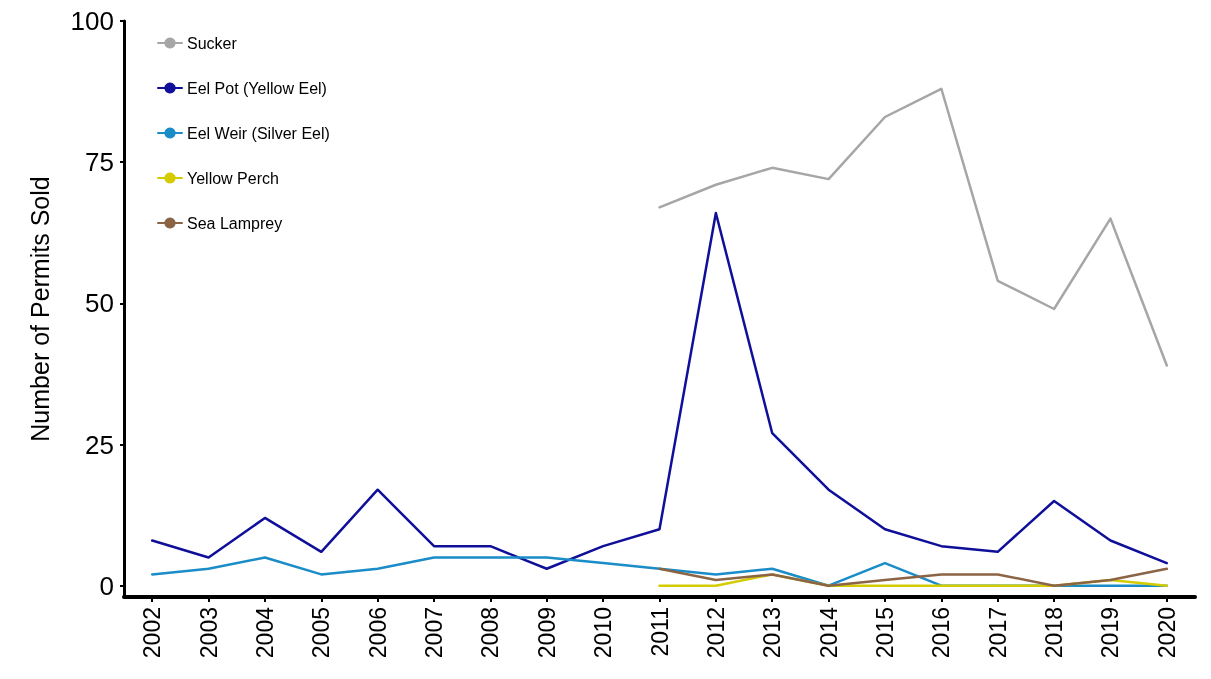 This screenshot has width=1211, height=679. What do you see at coordinates (257, 88) in the screenshot?
I see `legend-label: Eel Pot (Yellow Eel)` at bounding box center [257, 88].